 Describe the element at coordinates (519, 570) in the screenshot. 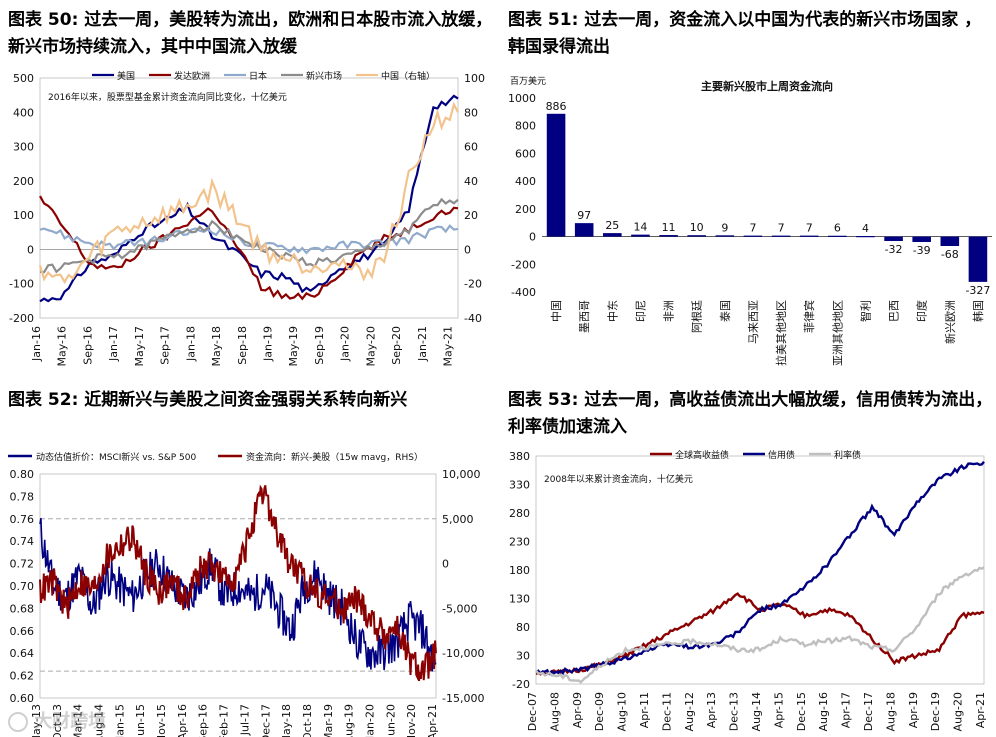

I see `y-tick-fig53: 180` at that location.